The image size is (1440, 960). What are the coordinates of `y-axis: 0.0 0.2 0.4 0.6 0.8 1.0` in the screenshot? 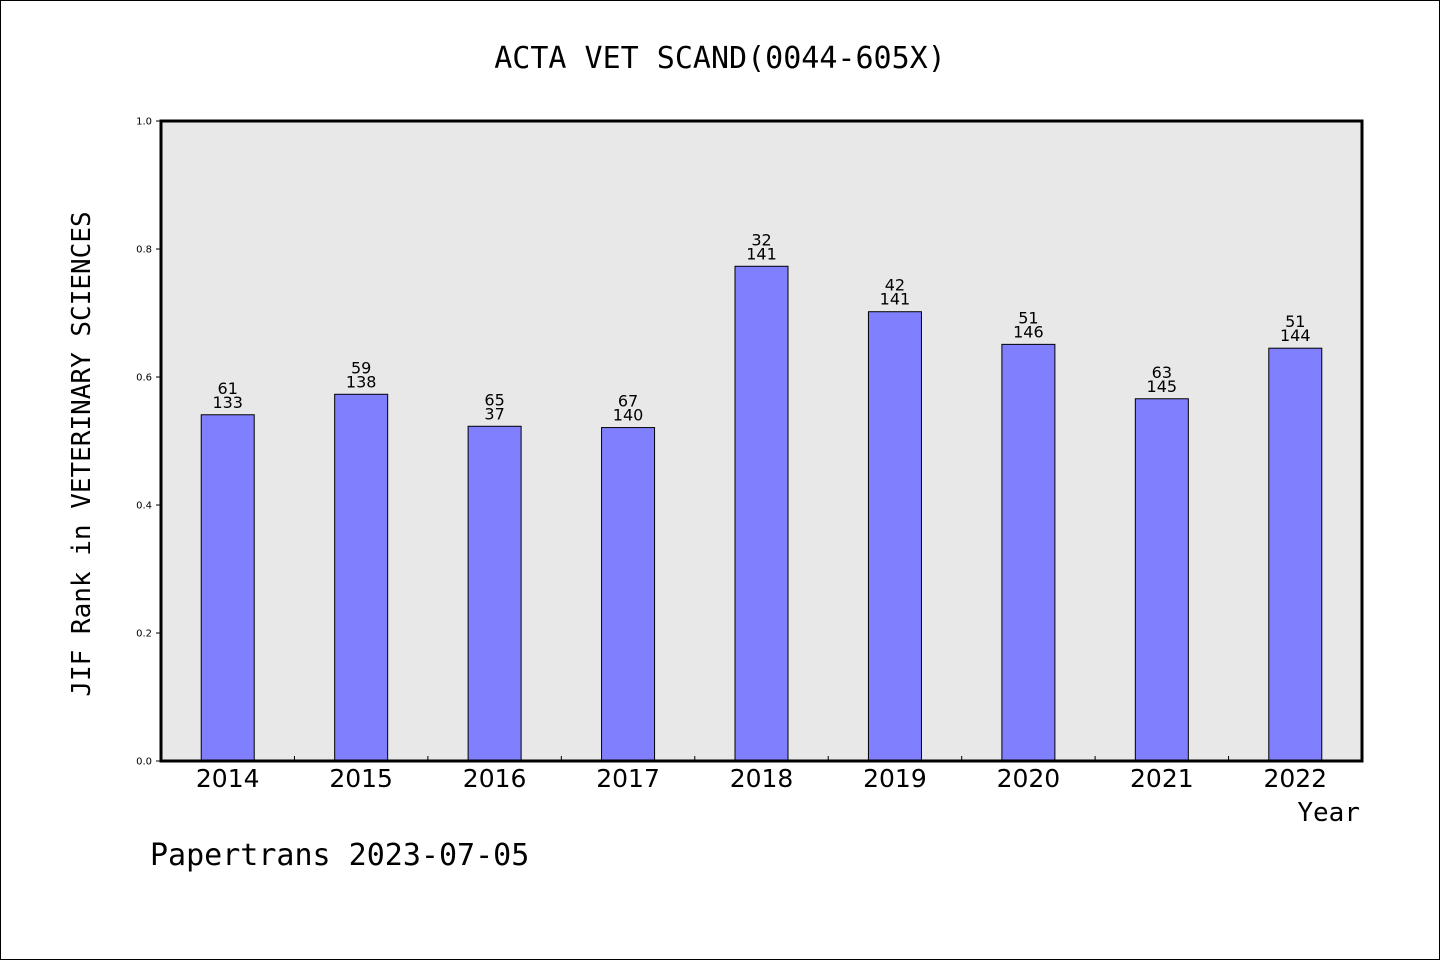 It's located at (148, 442).